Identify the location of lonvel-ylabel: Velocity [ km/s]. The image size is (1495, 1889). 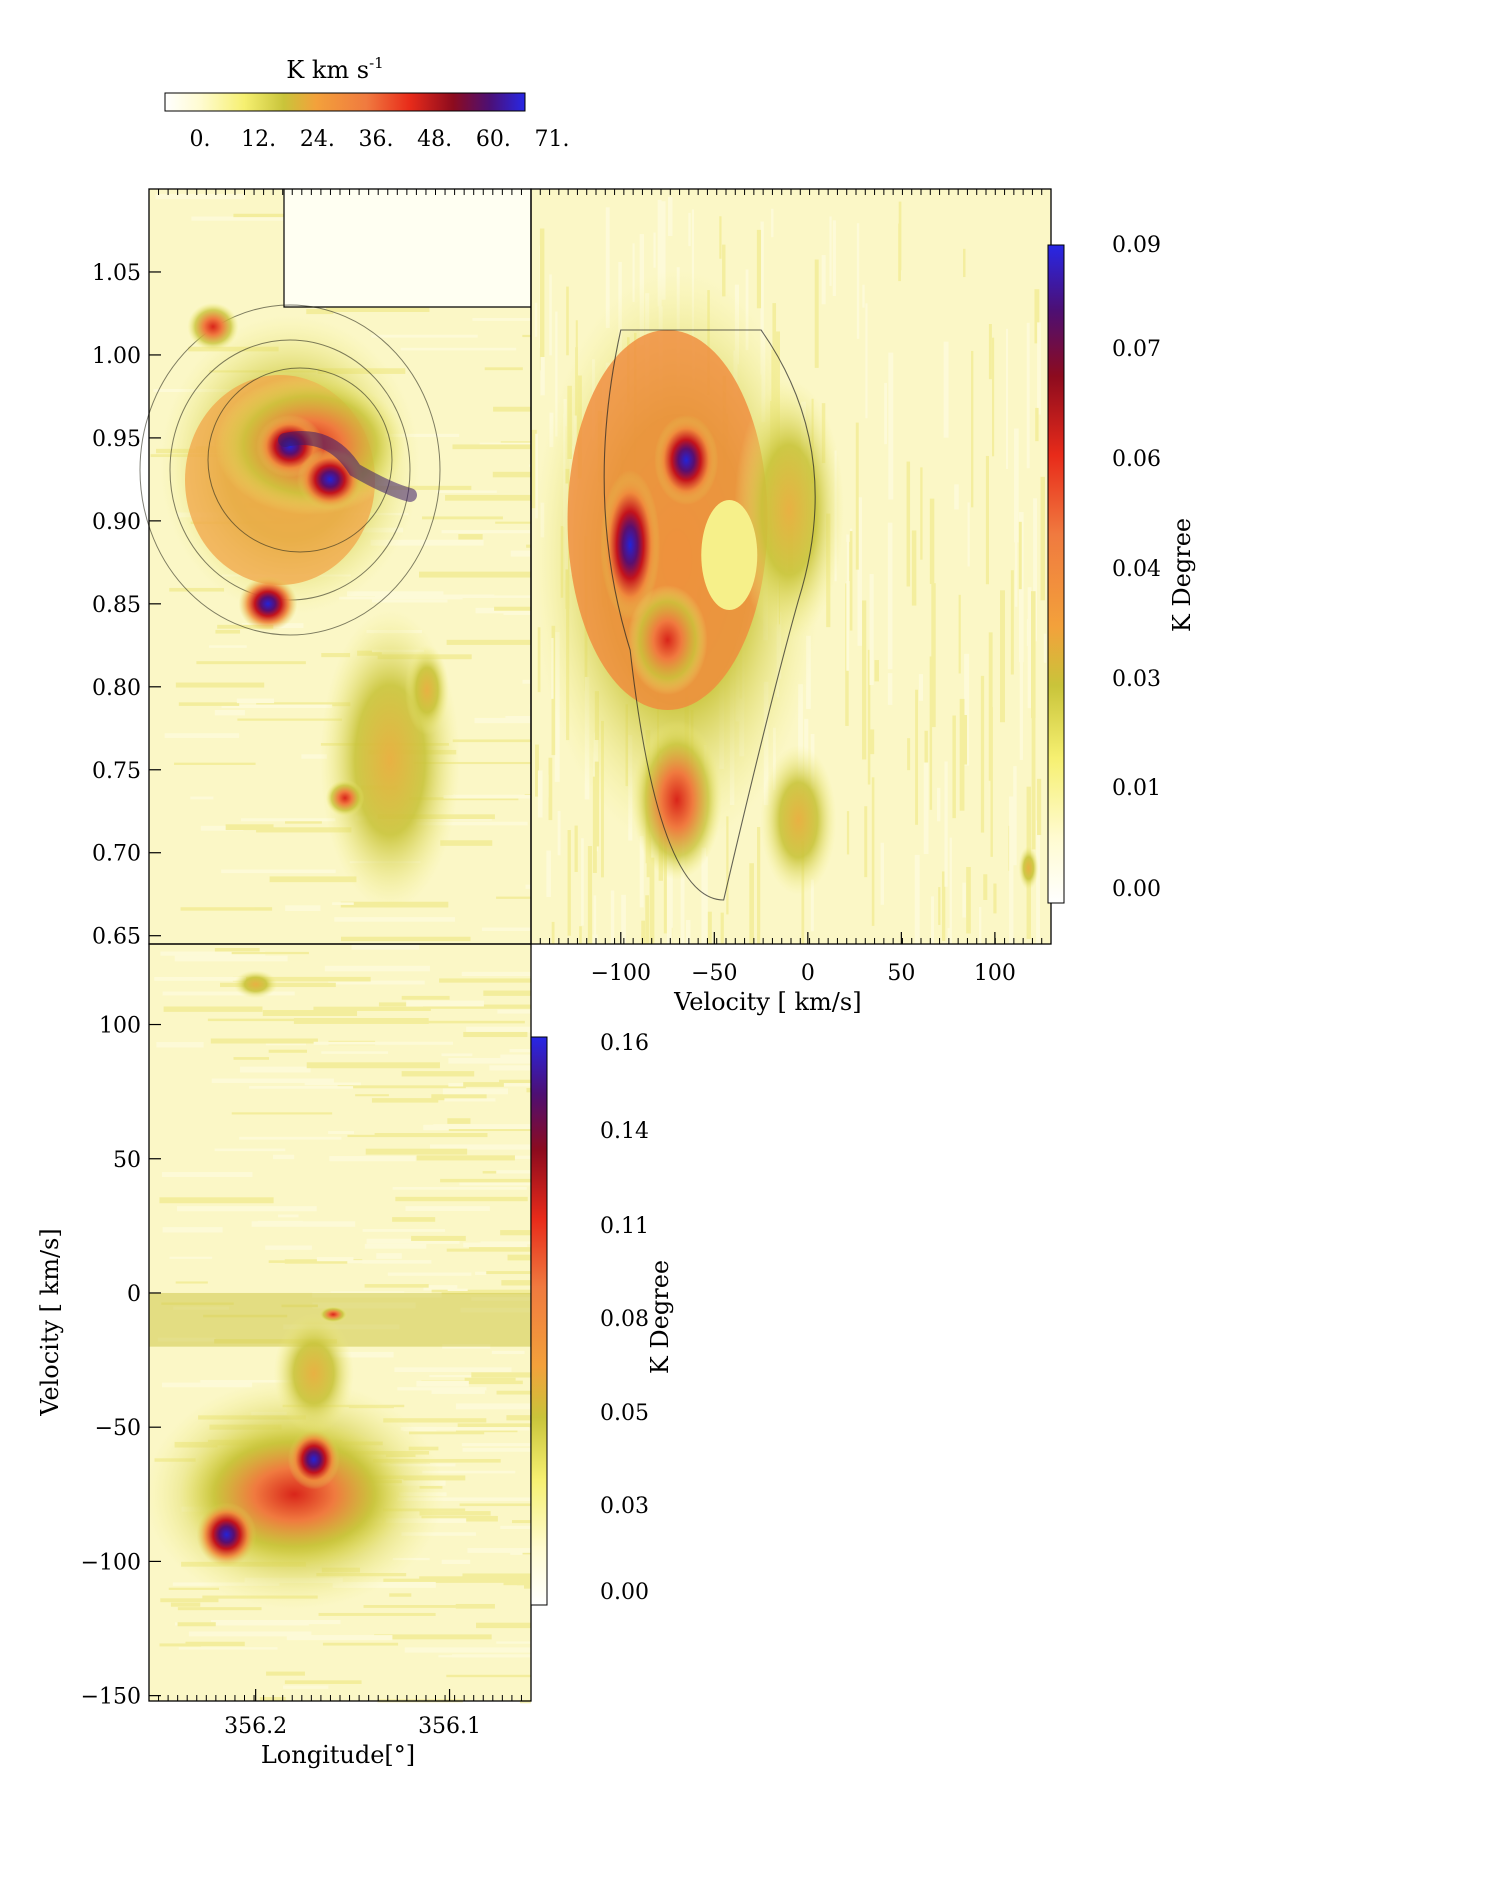
(50, 1322).